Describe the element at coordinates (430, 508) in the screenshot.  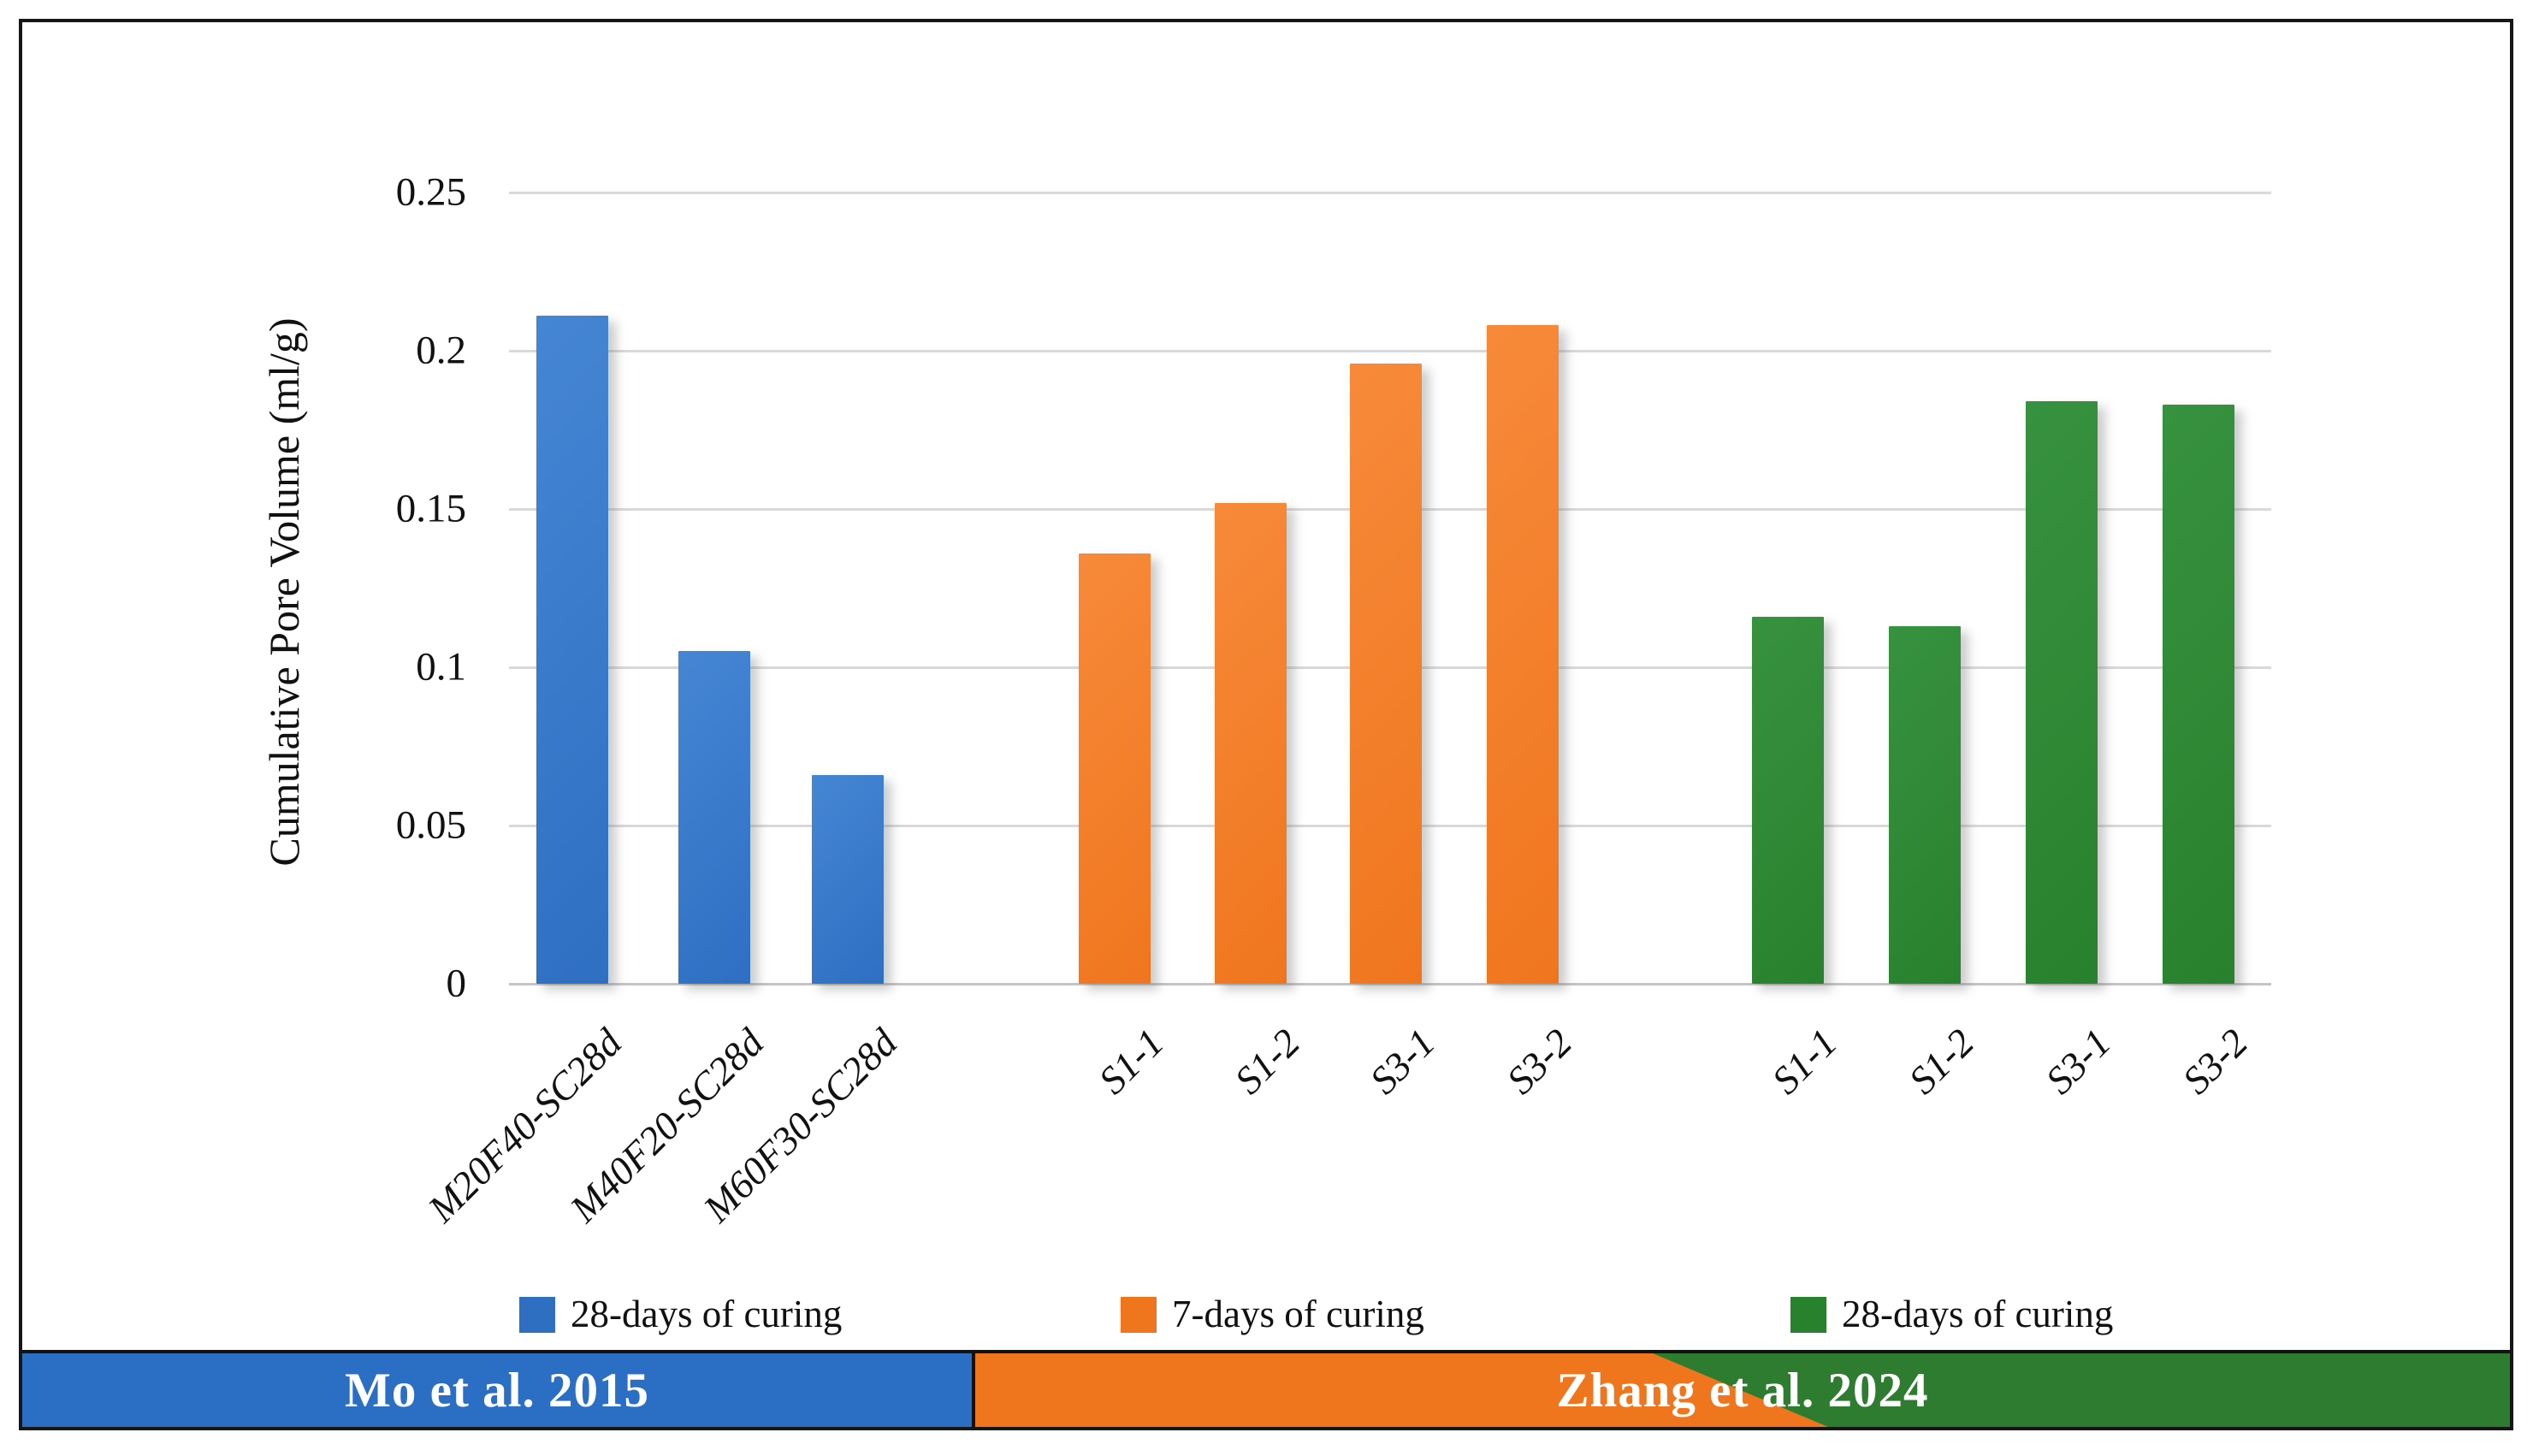
I see `y-tick-label-0.15: 0.15` at that location.